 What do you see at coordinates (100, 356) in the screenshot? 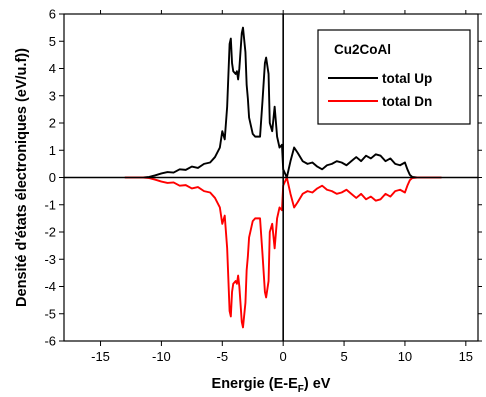
I see `x-tick-label: -15` at bounding box center [100, 356].